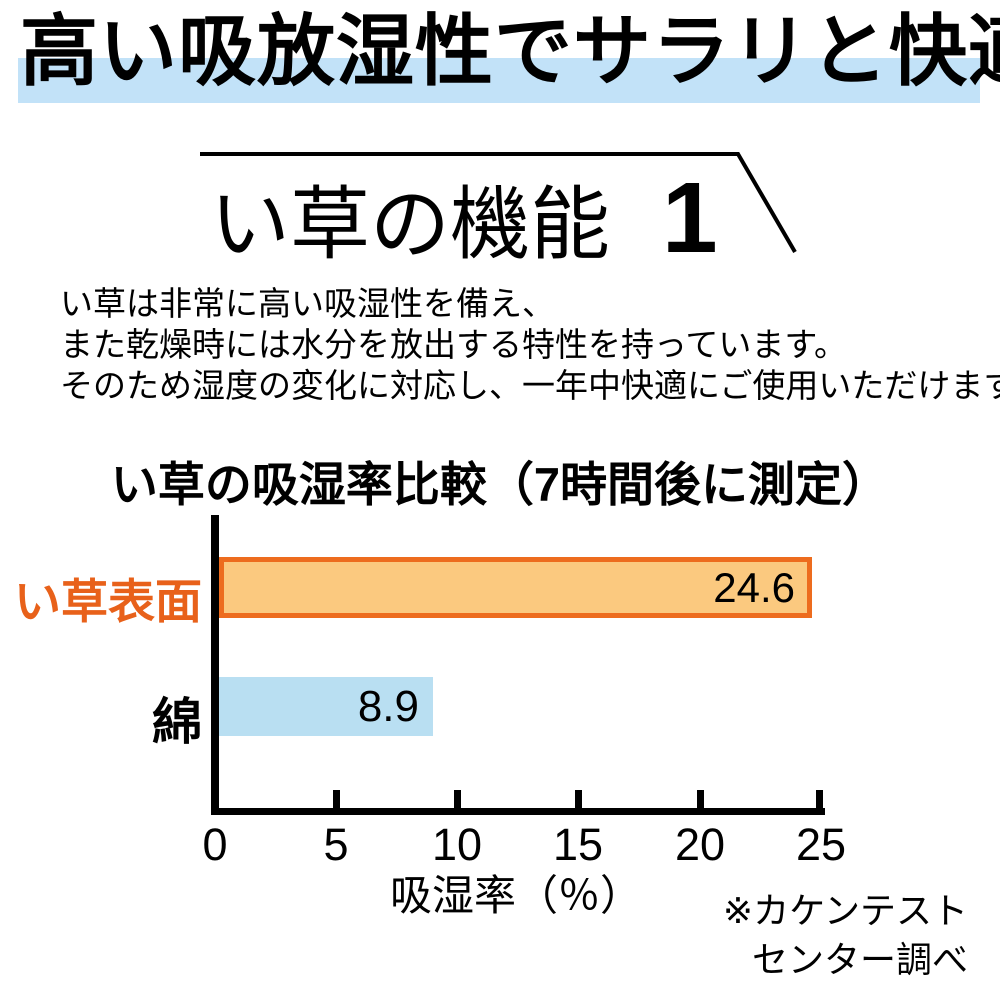 Image resolution: width=1000 pixels, height=1000 pixels. I want to click on source-note-line: センター調べ, so click(859, 959).